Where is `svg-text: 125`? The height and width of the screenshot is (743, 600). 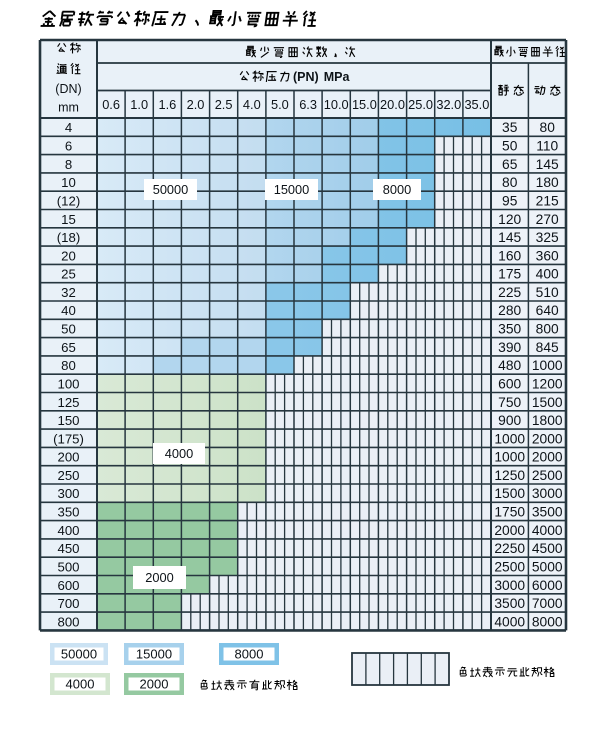
svg-text: 125 is located at coordinates (68, 402).